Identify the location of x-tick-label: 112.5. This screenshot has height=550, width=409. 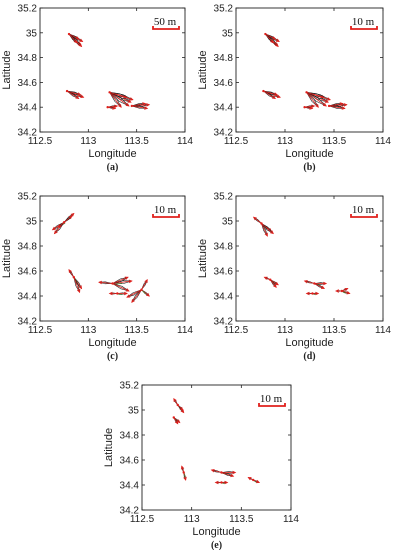
(40, 141).